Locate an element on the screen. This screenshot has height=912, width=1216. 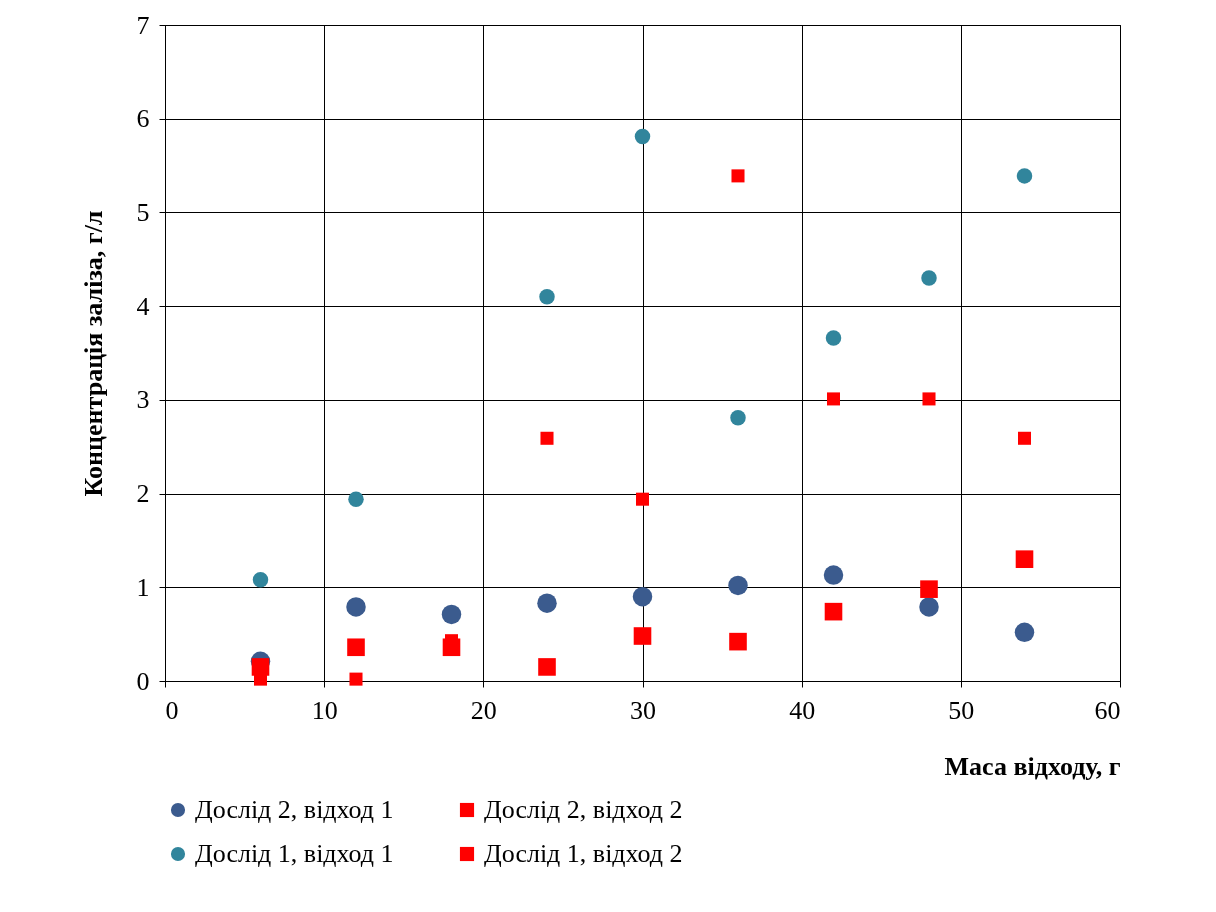
x-tick-label: 10 is located at coordinates (324, 710).